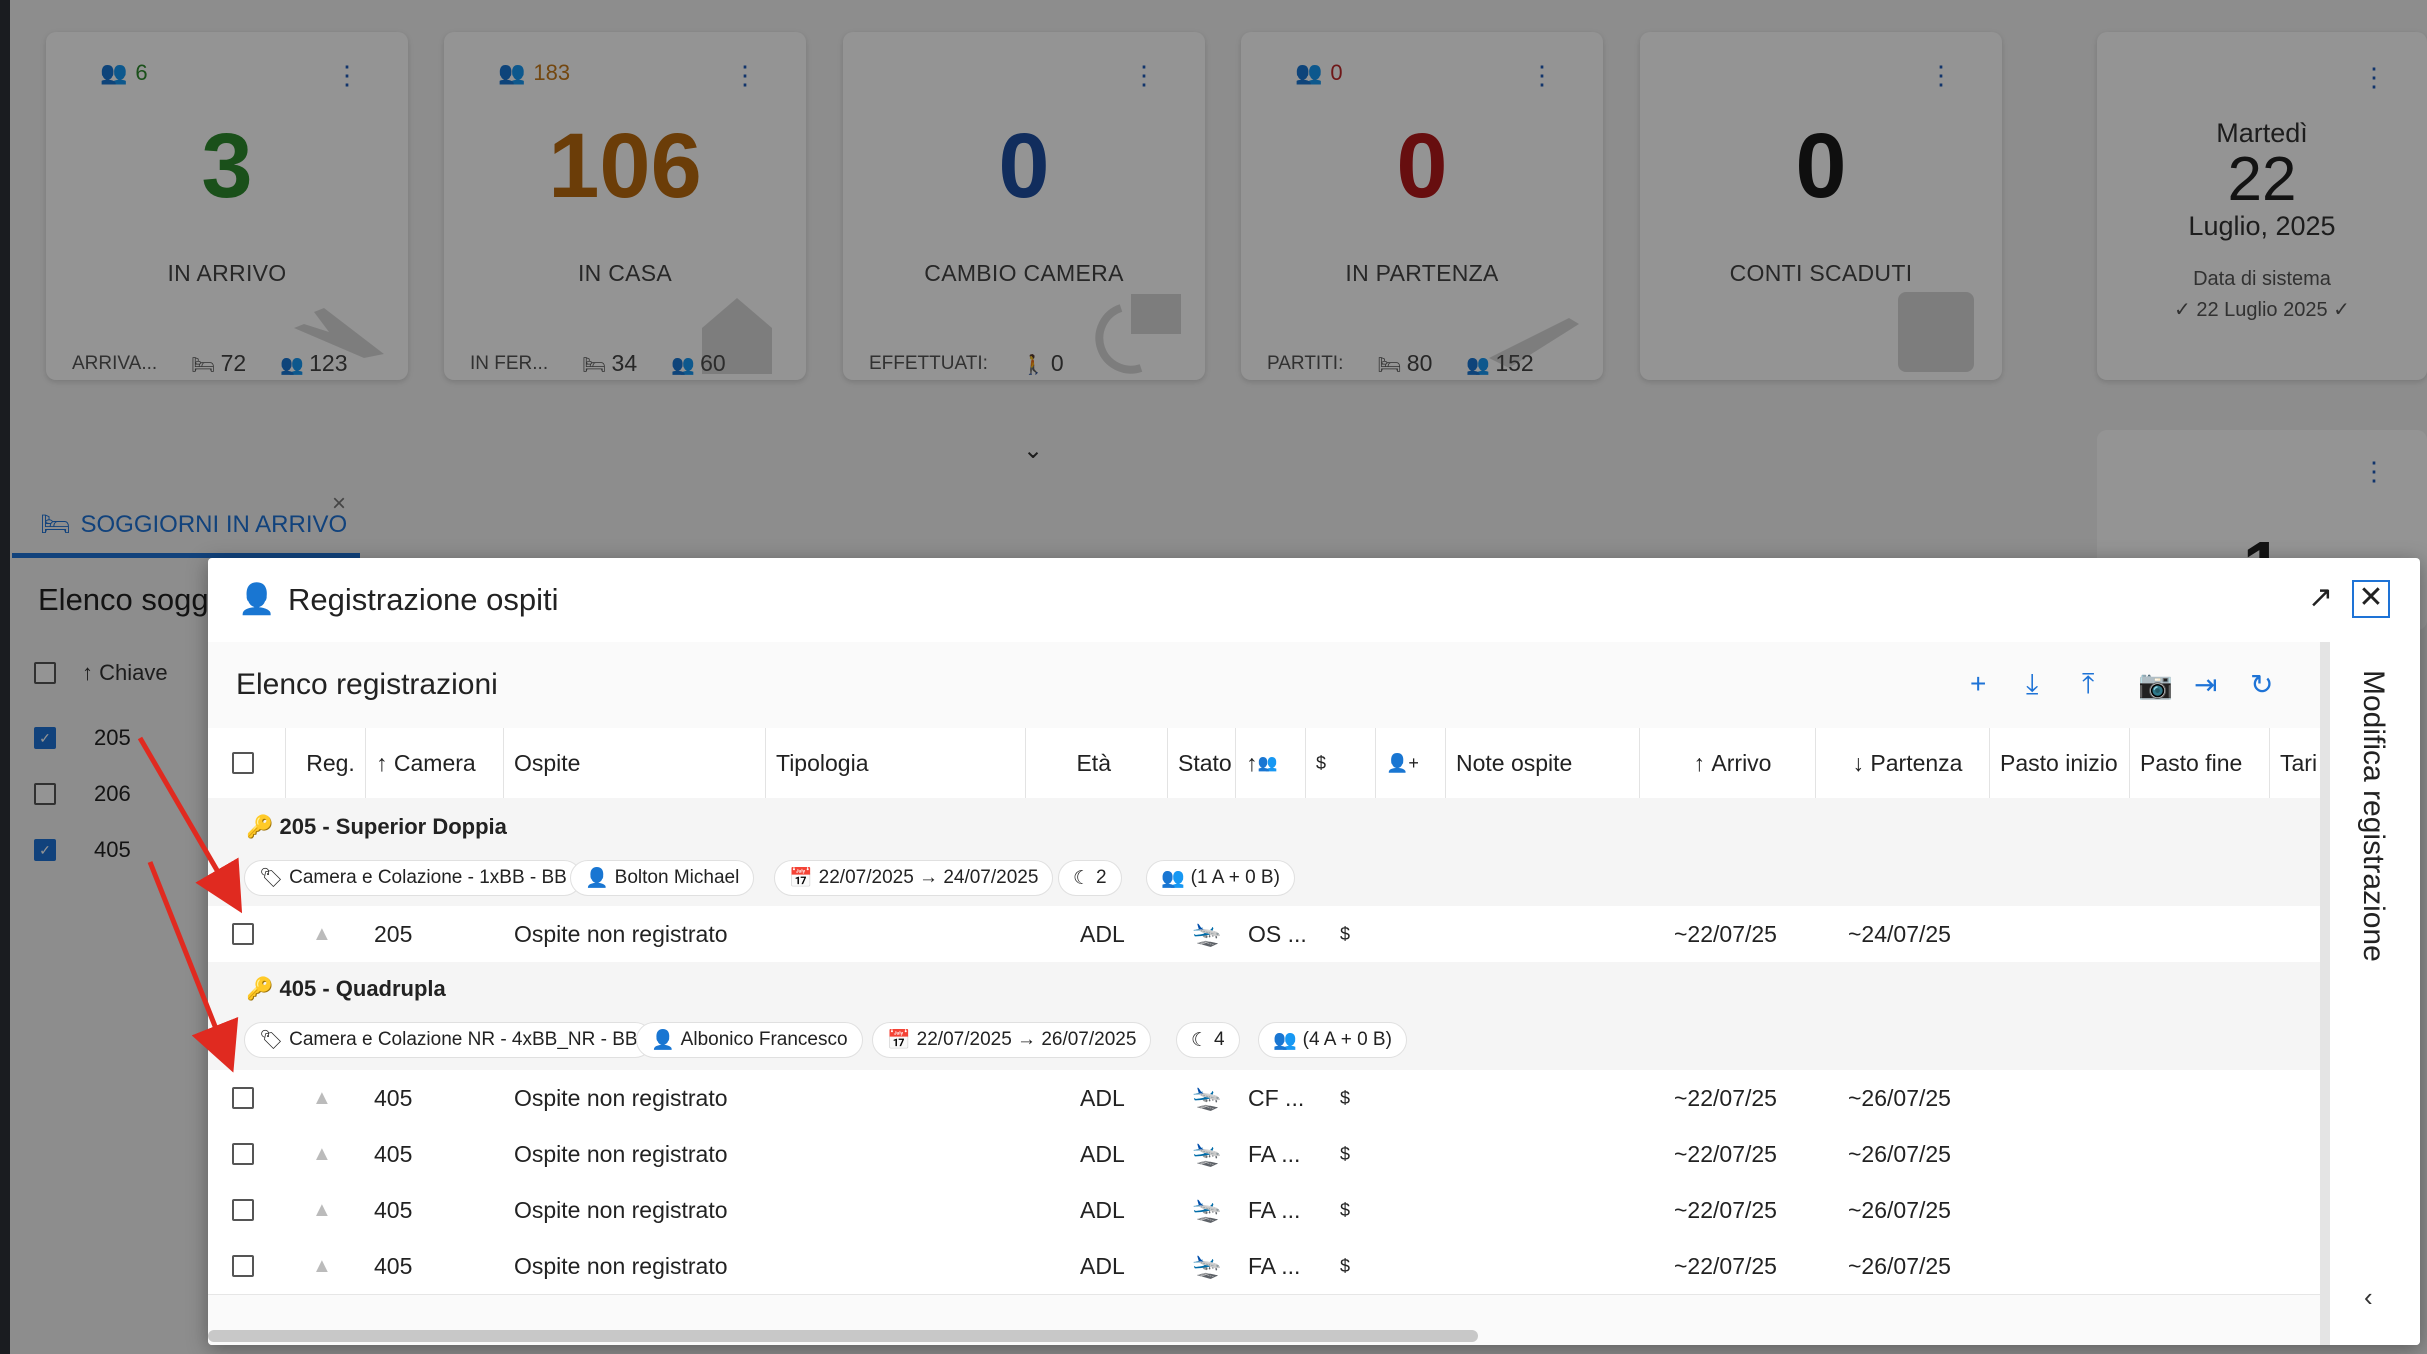 The image size is (2427, 1354). What do you see at coordinates (1499, 363) in the screenshot?
I see `people-icon: 👥 152` at bounding box center [1499, 363].